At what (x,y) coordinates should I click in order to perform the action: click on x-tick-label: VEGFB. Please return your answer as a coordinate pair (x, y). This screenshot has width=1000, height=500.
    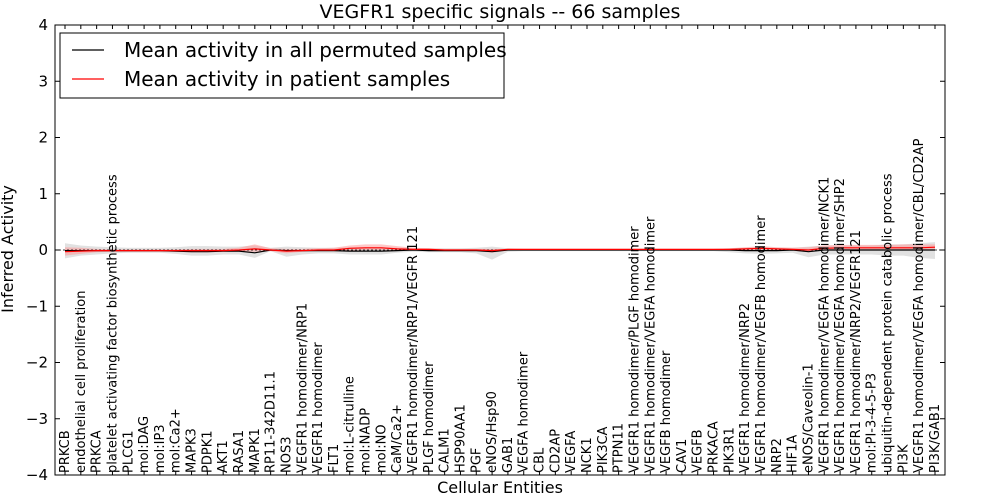
    Looking at the image, I should click on (698, 451).